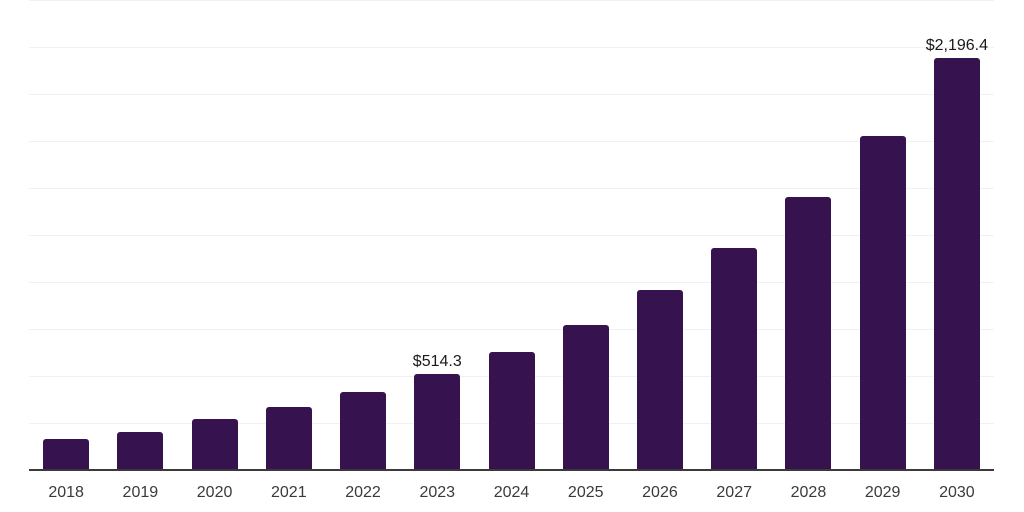 This screenshot has width=1024, height=512. What do you see at coordinates (363, 431) in the screenshot?
I see `bar-2022` at bounding box center [363, 431].